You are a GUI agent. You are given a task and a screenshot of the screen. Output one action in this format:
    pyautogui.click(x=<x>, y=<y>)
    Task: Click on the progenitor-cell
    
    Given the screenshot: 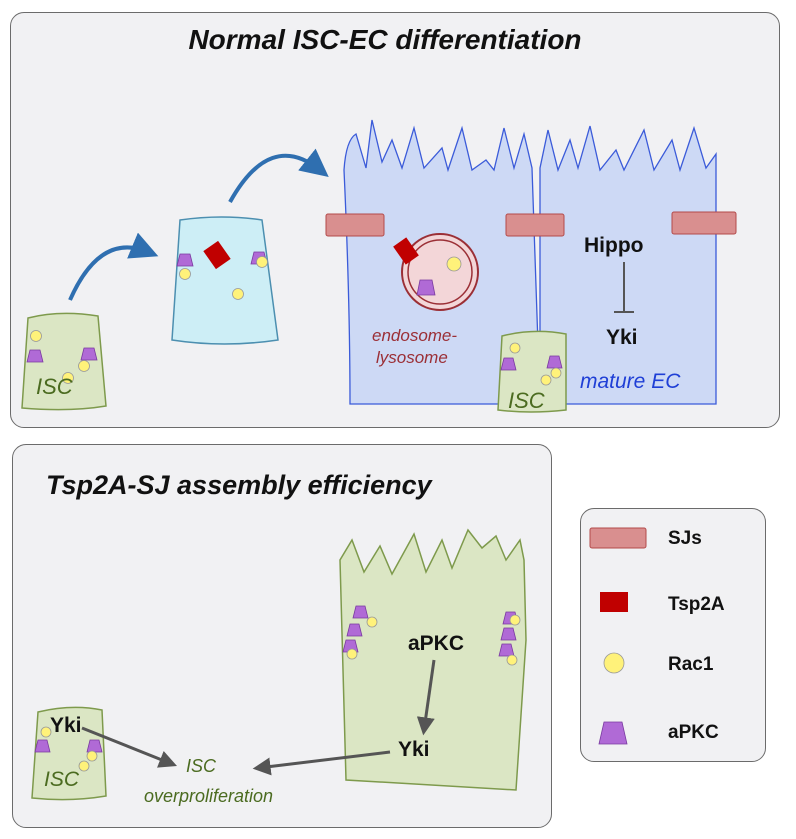 What is the action you would take?
    pyautogui.click(x=225, y=280)
    